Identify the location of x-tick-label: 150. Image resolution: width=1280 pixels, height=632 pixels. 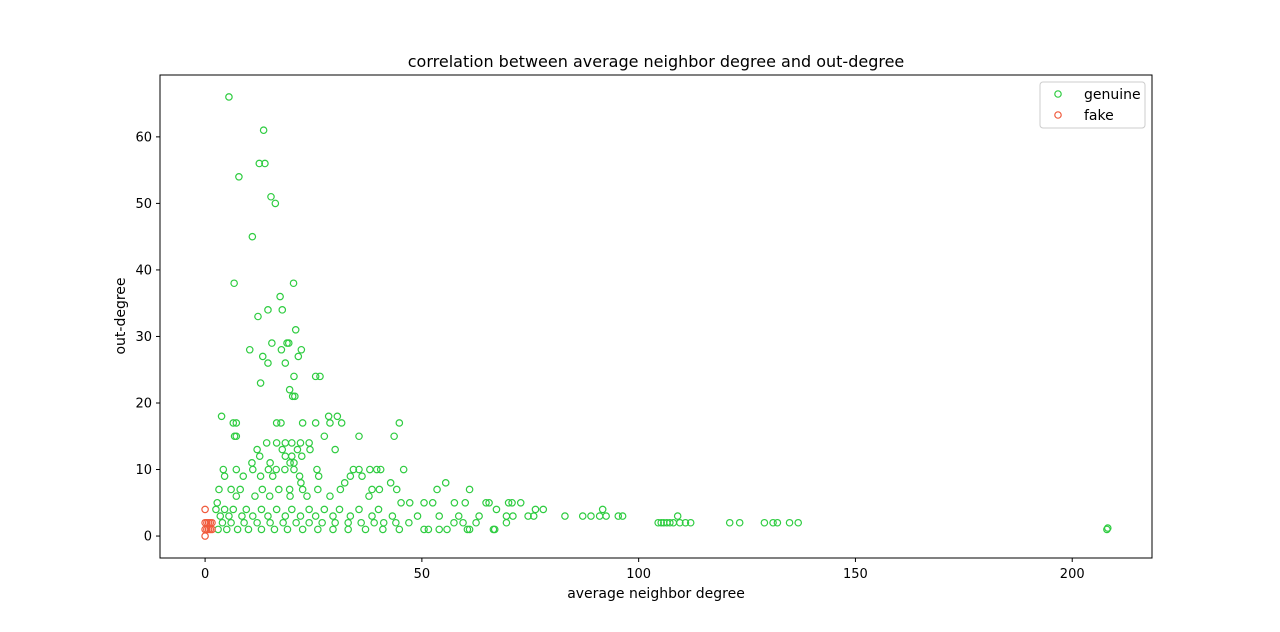
(855, 574).